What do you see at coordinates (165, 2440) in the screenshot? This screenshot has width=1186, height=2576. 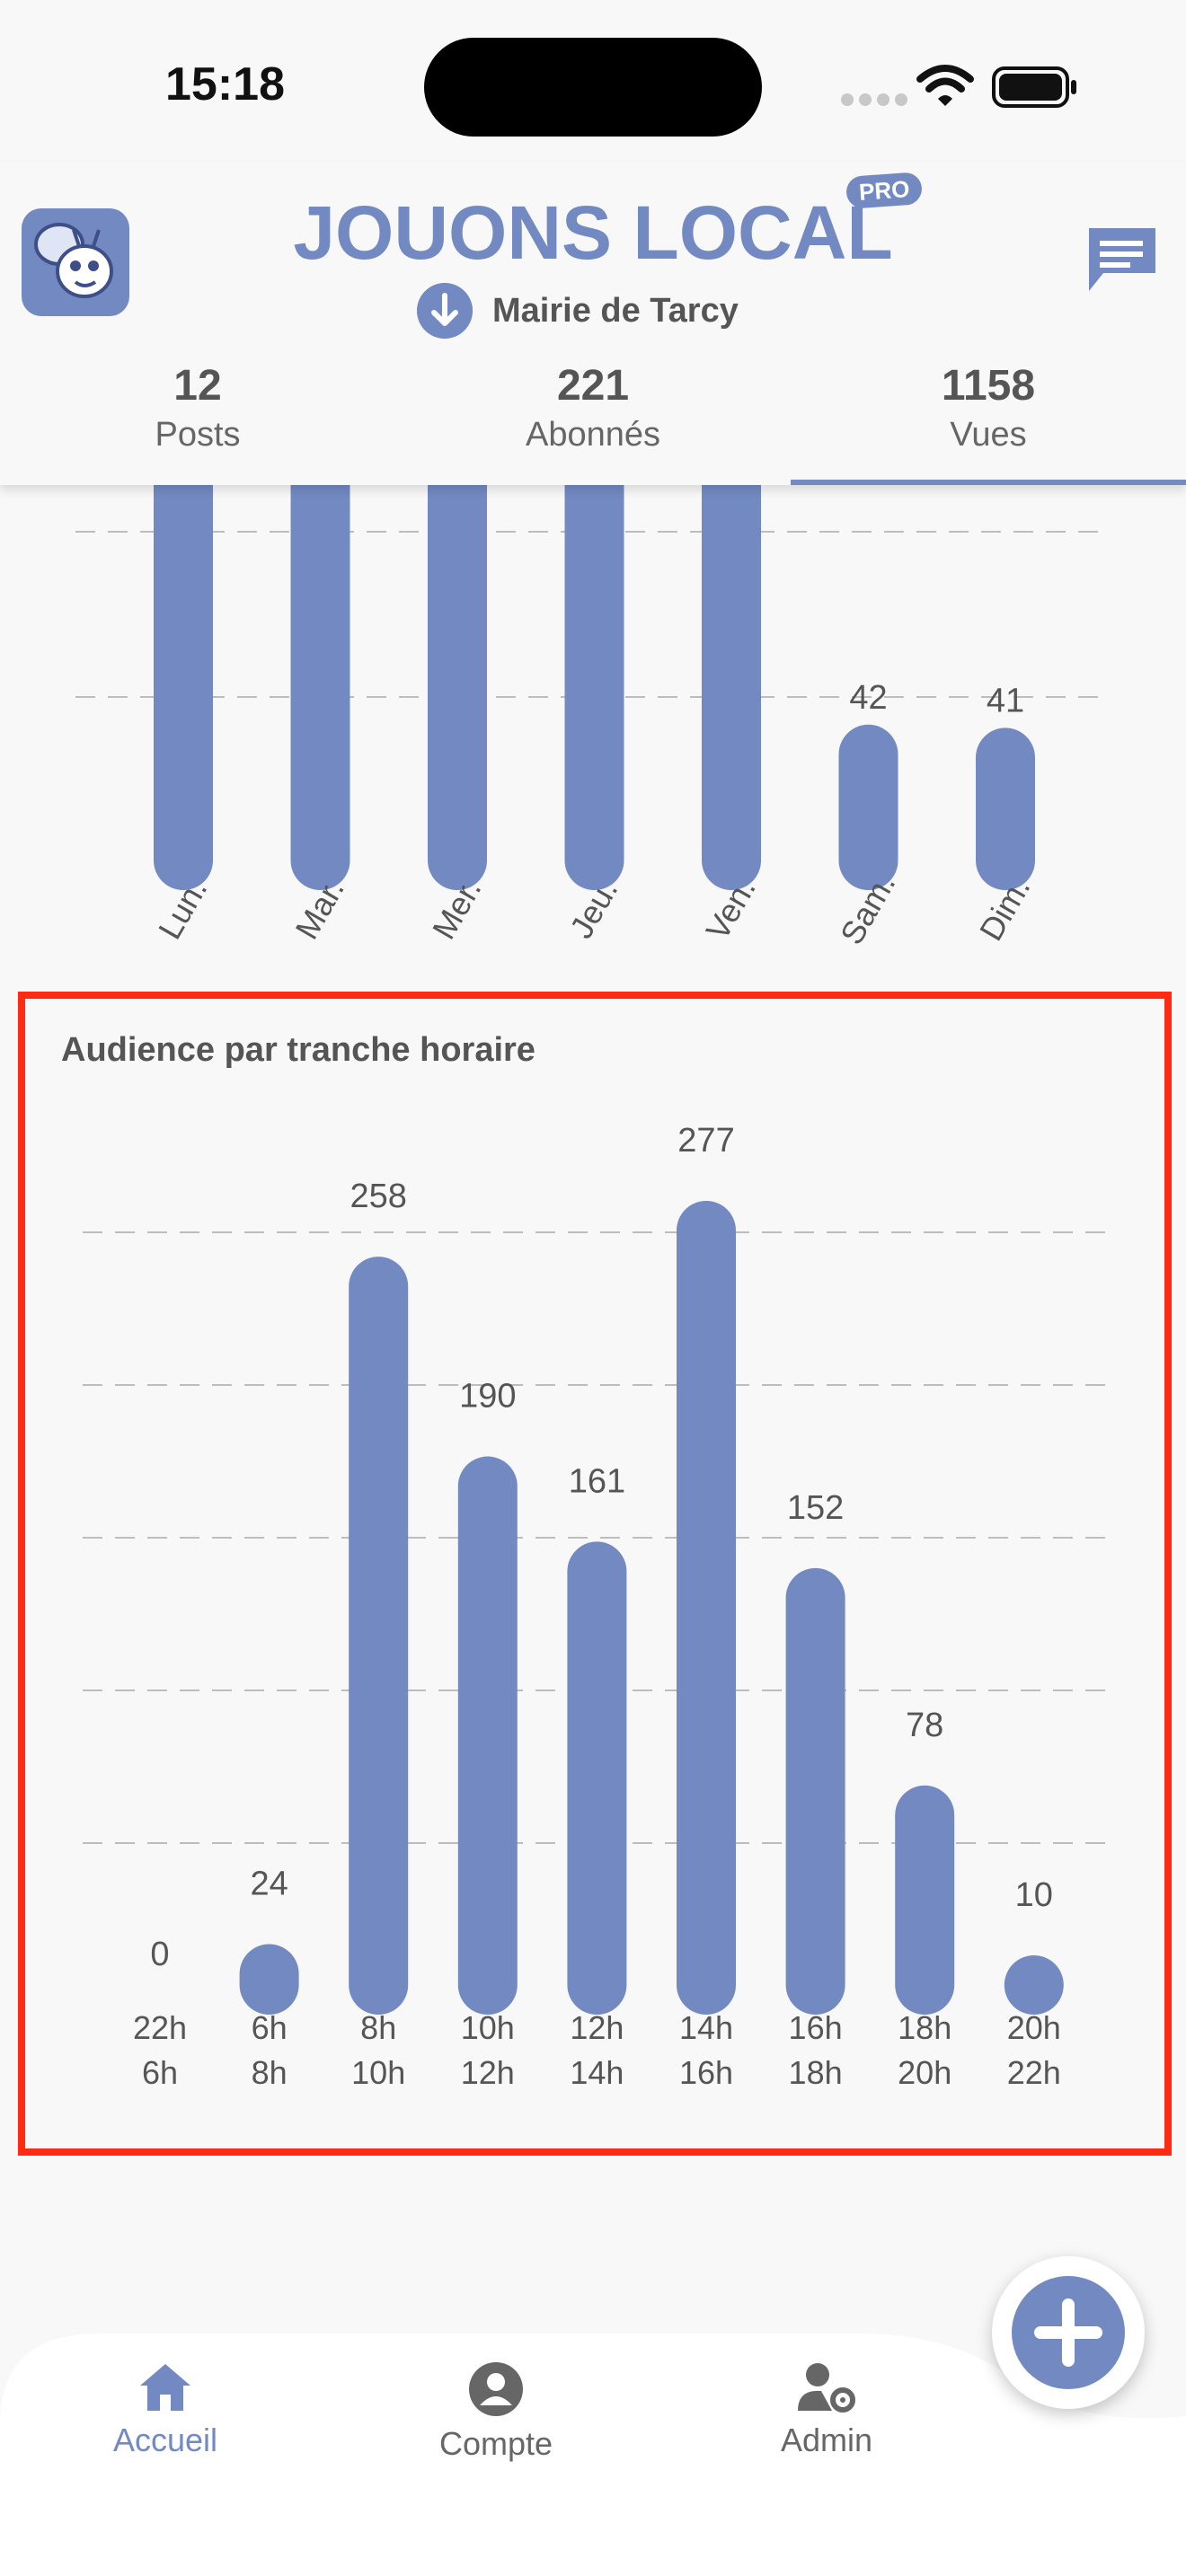 I see `nav-label-home: Accueil` at bounding box center [165, 2440].